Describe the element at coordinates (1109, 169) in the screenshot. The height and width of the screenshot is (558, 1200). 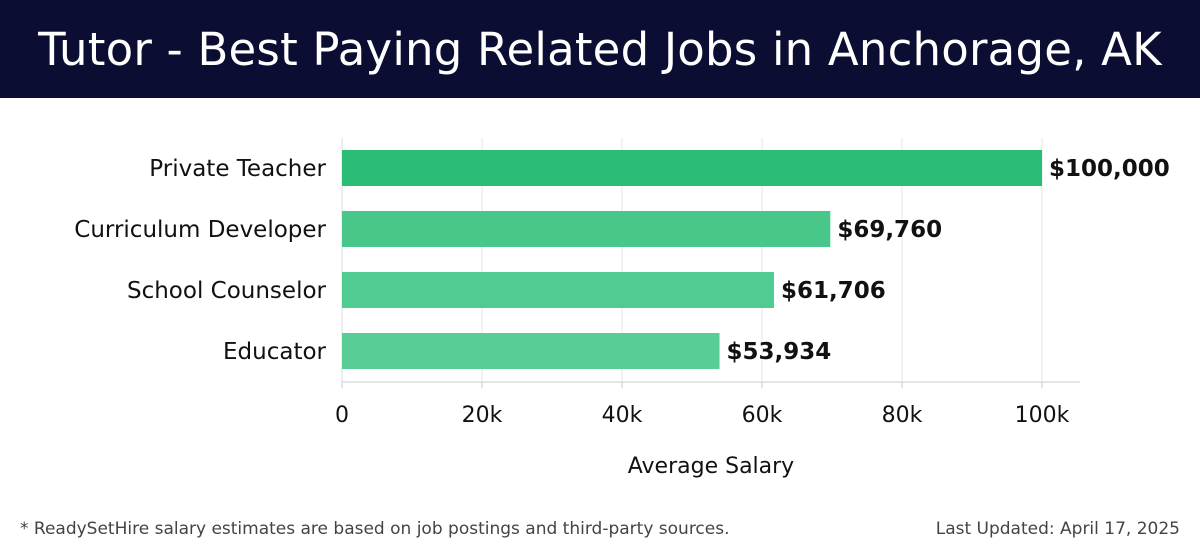
I see `value-label: $100,000` at that location.